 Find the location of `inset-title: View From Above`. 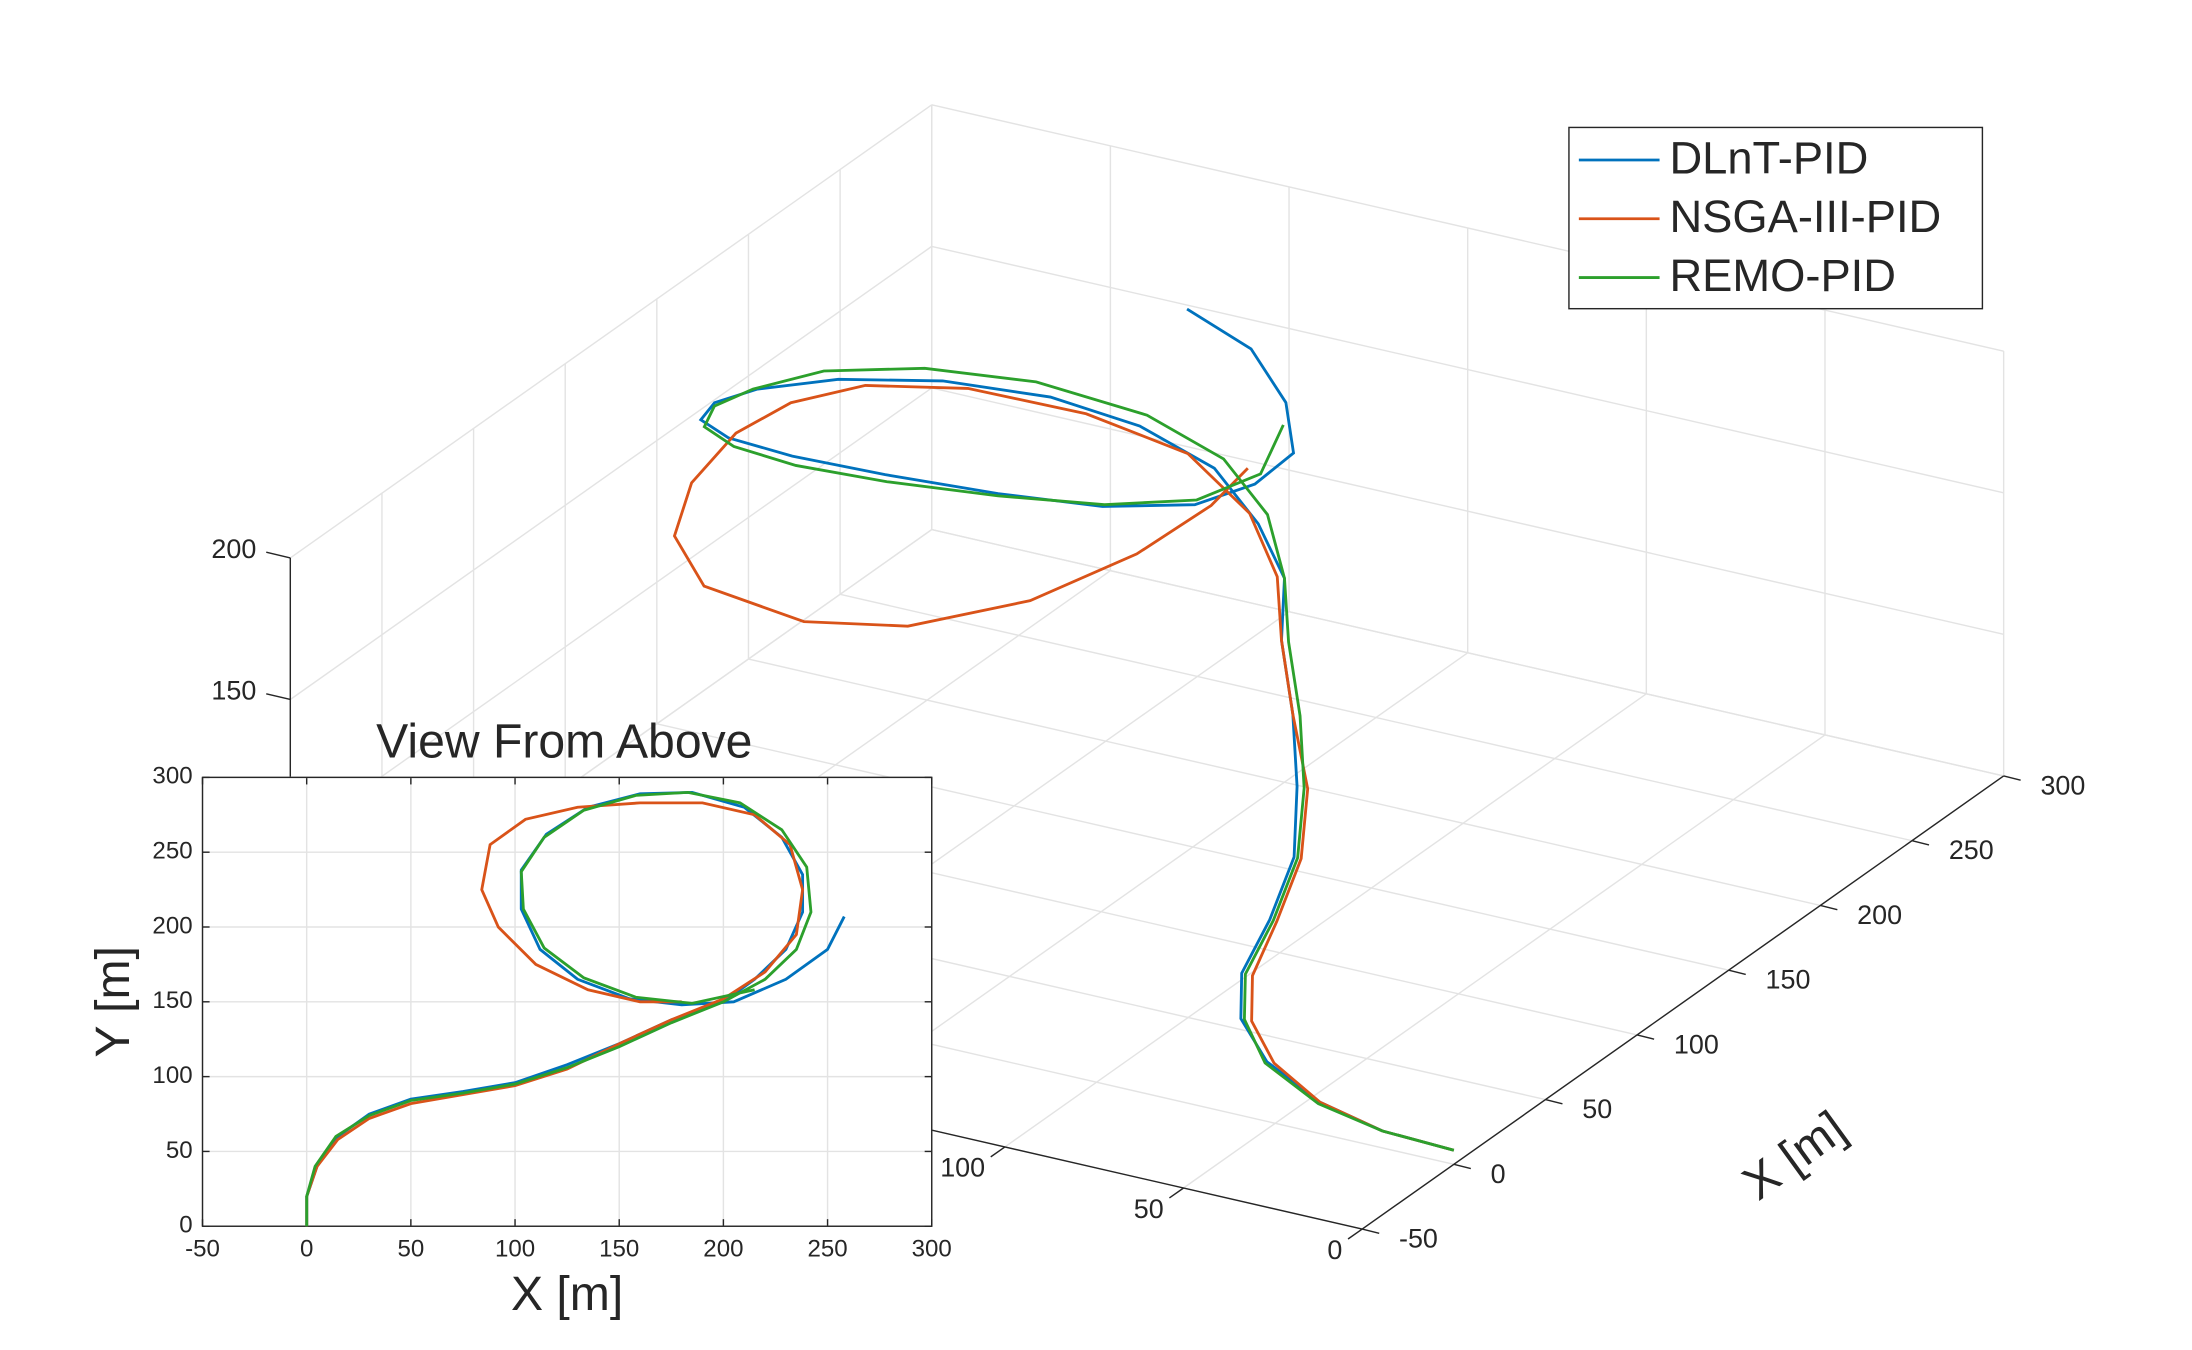

inset-title: View From Above is located at coordinates (564, 742).